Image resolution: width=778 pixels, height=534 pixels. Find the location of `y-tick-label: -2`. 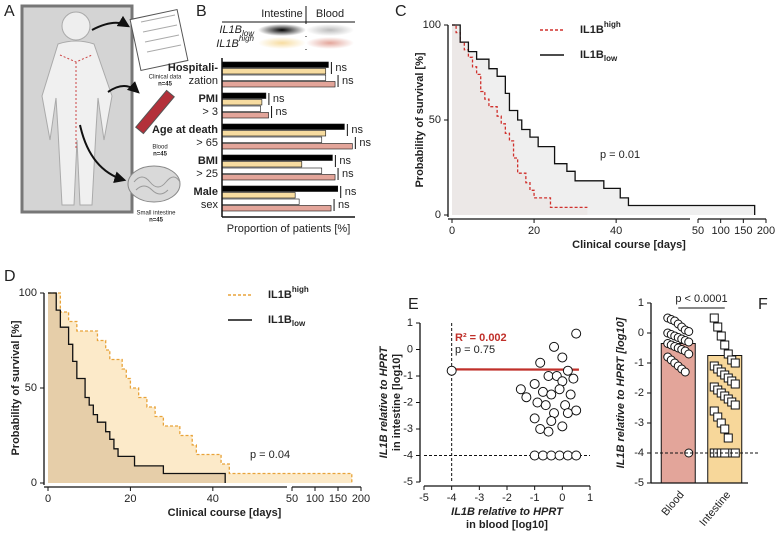

y-tick-label: -2 is located at coordinates (639, 393).